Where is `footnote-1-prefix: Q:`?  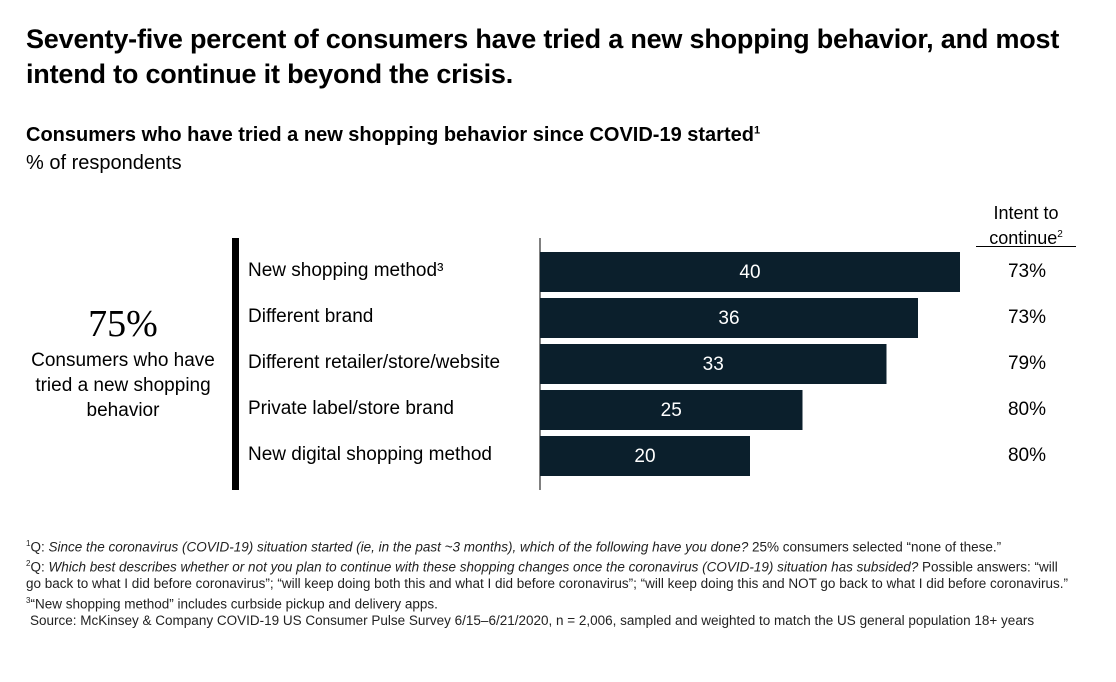 footnote-1-prefix: Q: is located at coordinates (39, 547).